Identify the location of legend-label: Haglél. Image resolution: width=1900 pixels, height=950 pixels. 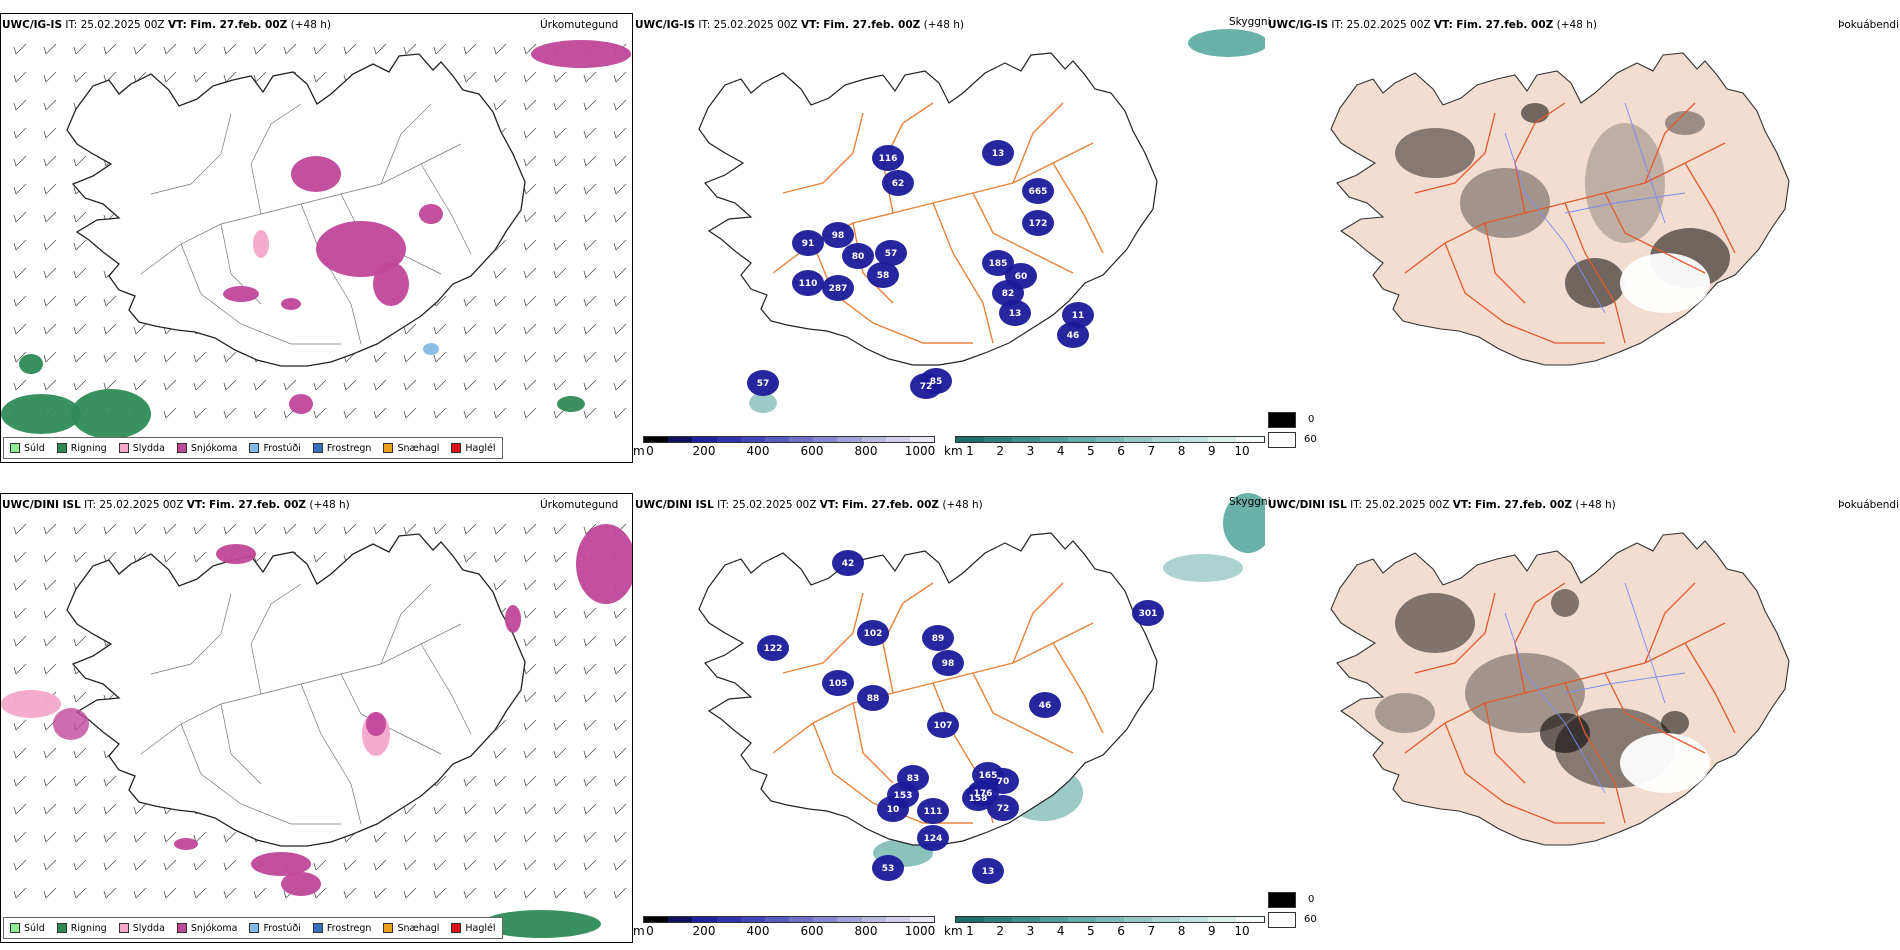
(480, 928).